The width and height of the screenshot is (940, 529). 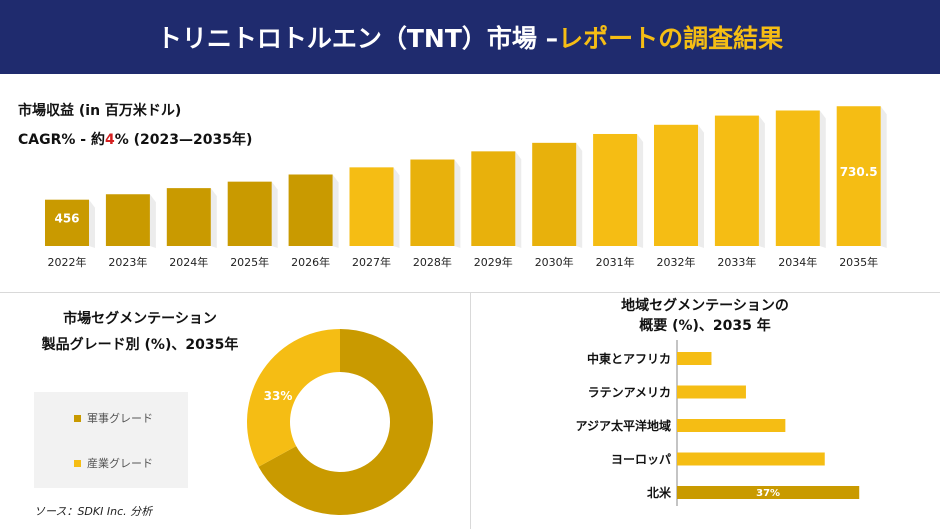 I want to click on title-highlight: レポートの調査結果, so click(x=671, y=38).